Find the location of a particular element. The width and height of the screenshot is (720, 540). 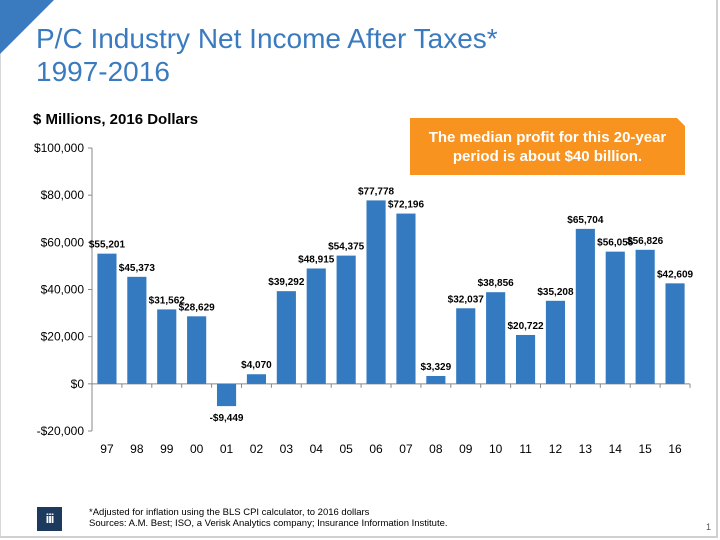

data-label: $31,562 is located at coordinates (167, 300).